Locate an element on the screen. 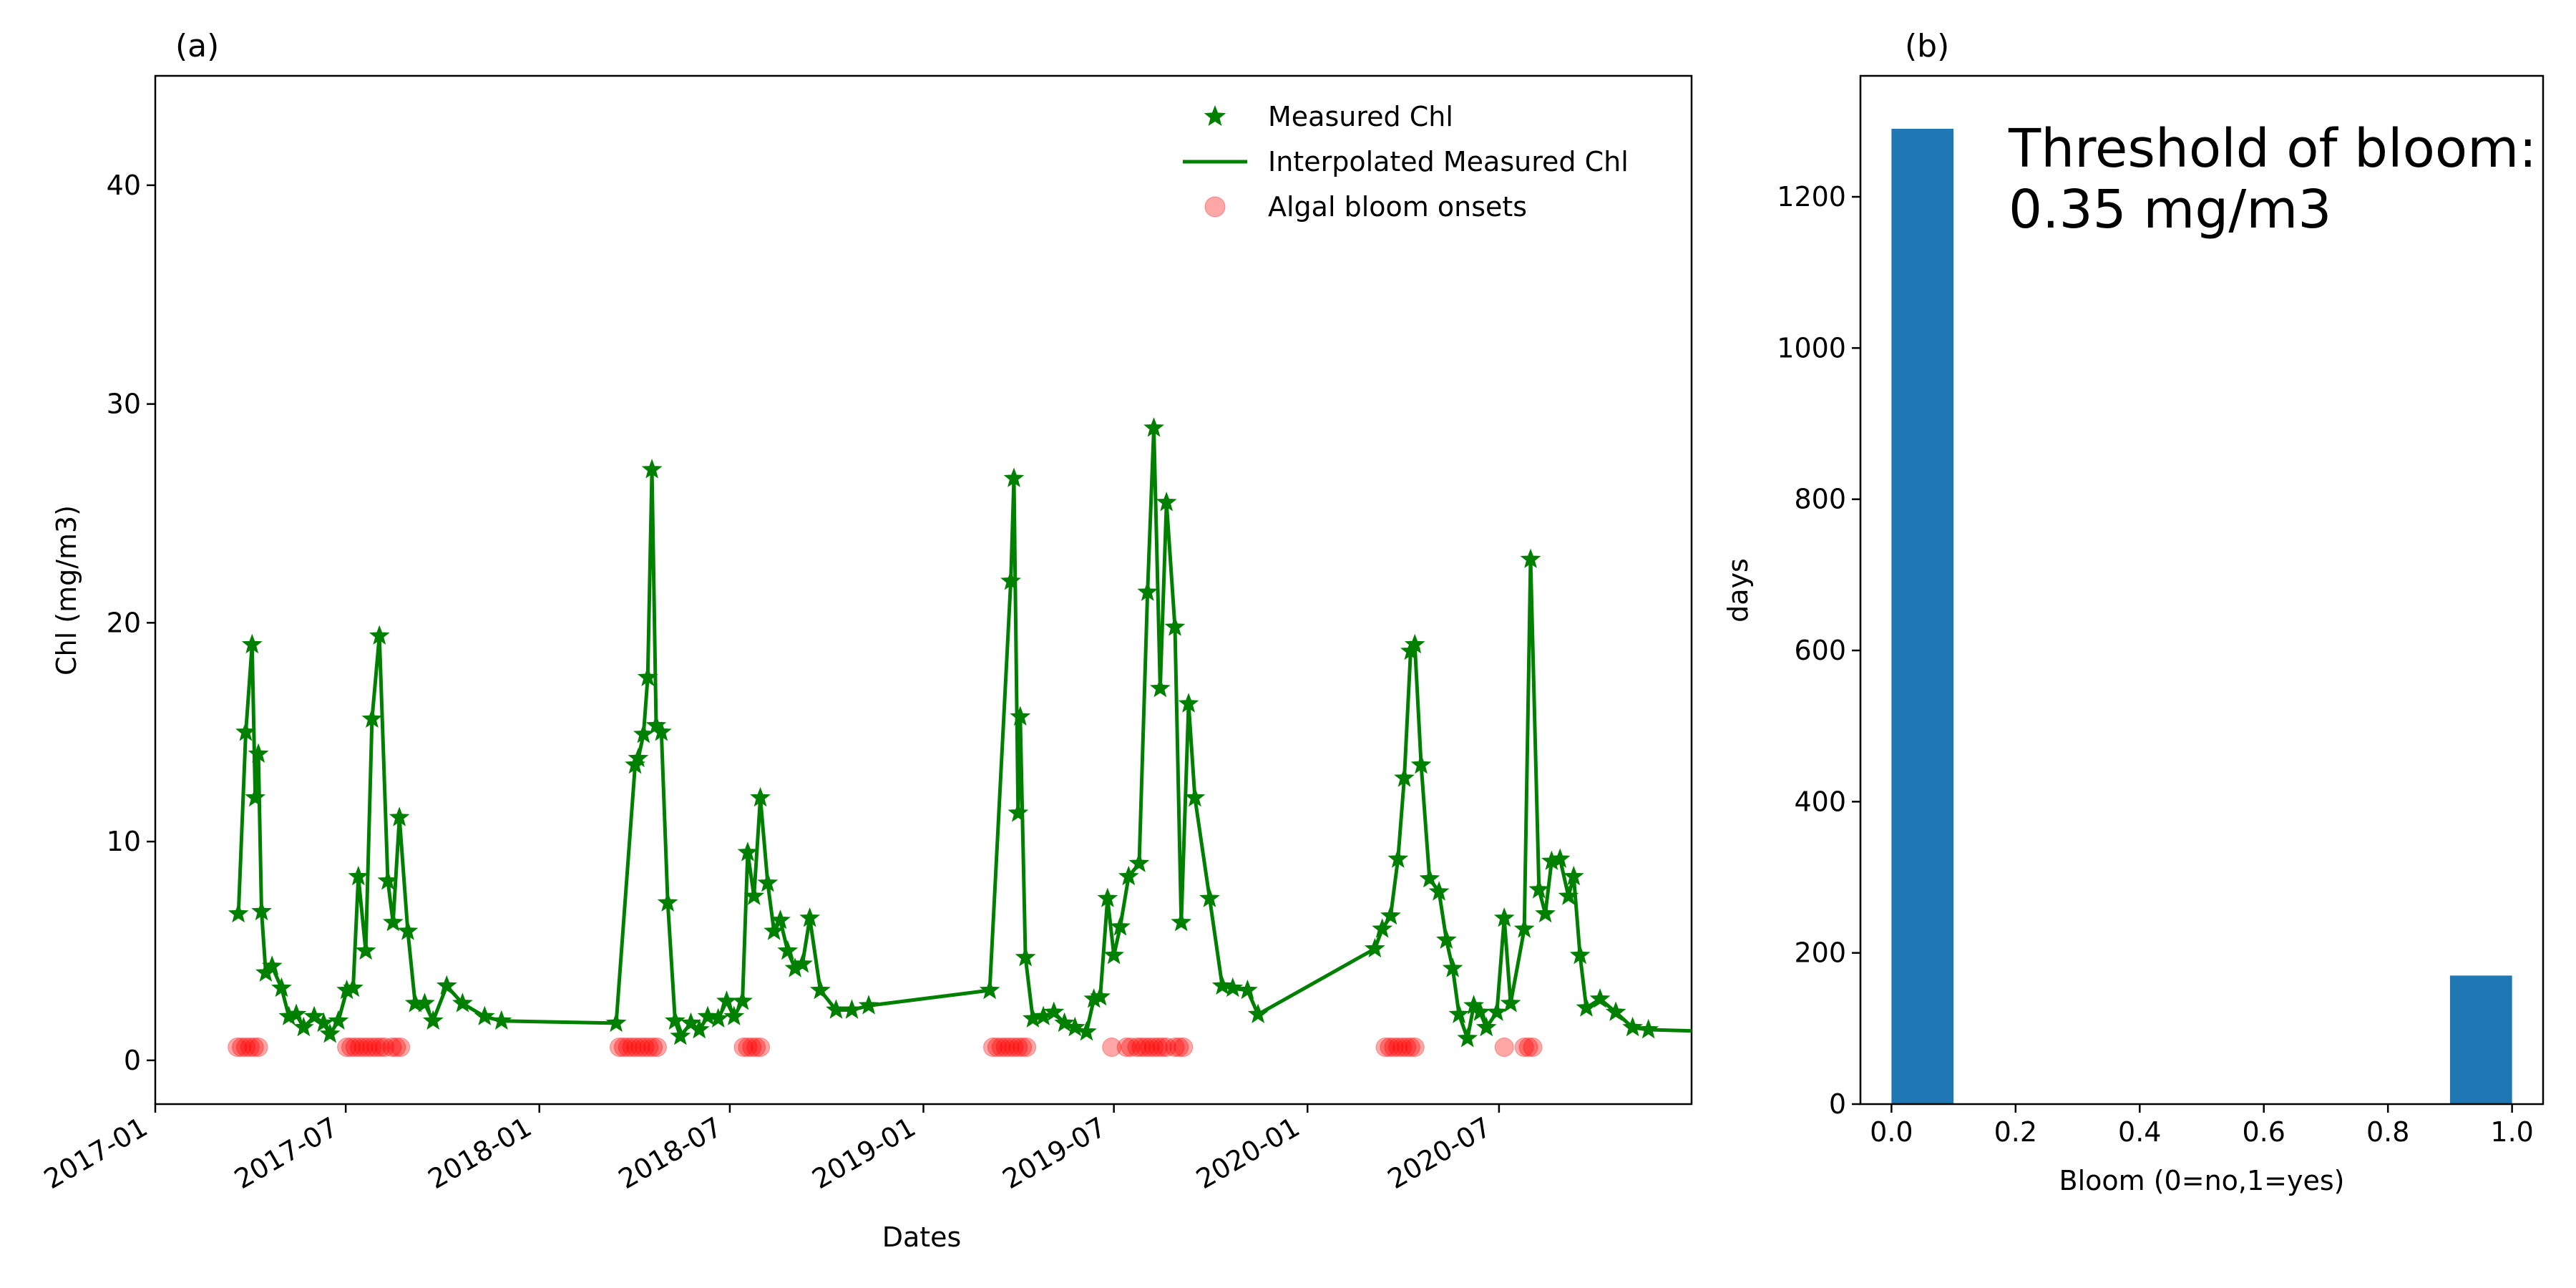  x-tick-label: 2020-01 is located at coordinates (1248, 1153).